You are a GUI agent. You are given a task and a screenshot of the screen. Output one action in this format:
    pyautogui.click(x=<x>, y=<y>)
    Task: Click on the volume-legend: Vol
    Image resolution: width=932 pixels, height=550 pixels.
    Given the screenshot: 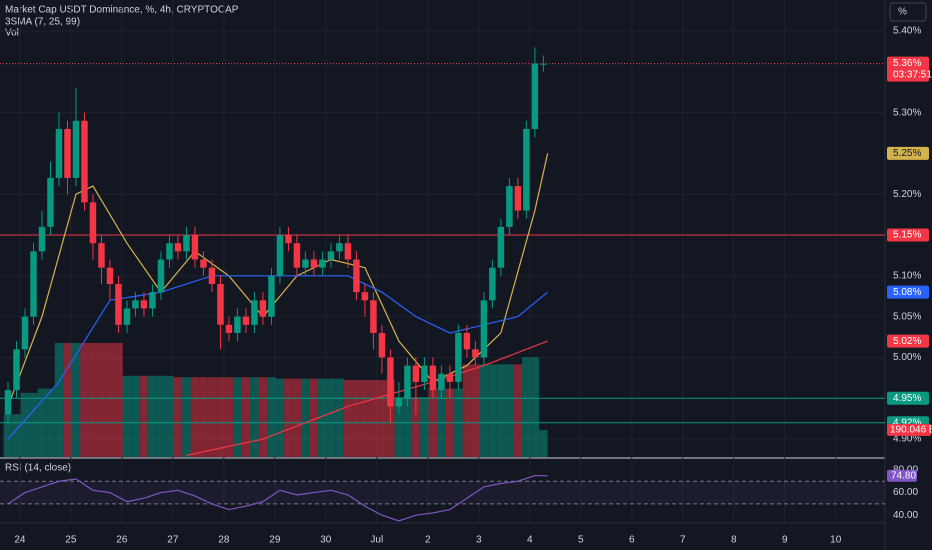 What is the action you would take?
    pyautogui.click(x=12, y=33)
    